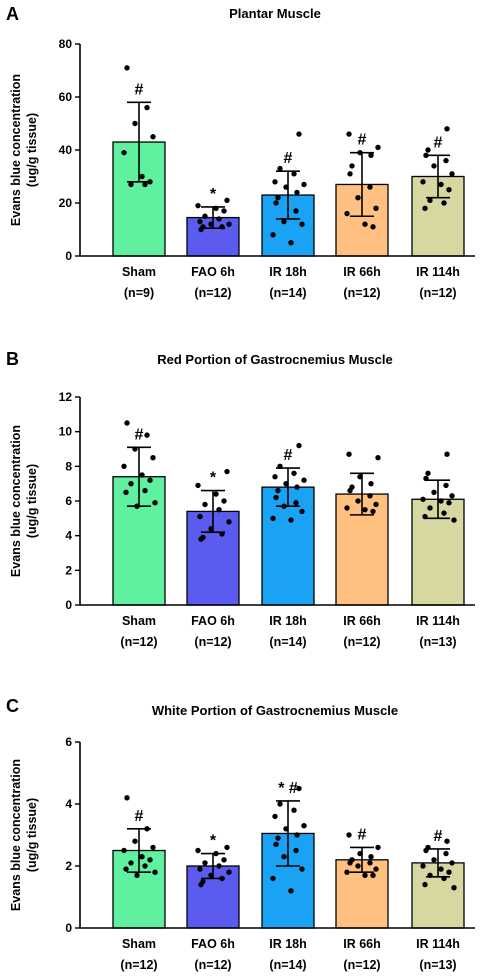 This screenshot has height=980, width=498. I want to click on category-label: Sham, so click(139, 272).